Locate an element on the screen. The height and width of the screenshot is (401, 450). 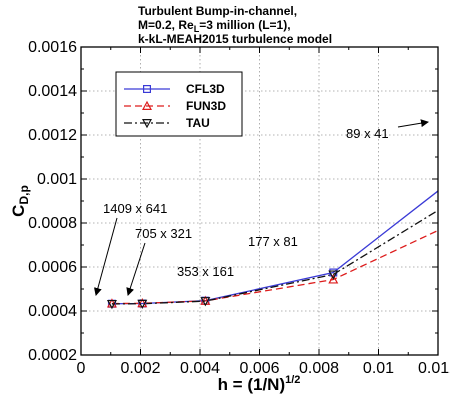
y-tick-label: 0.0008 is located at coordinates (52, 223).